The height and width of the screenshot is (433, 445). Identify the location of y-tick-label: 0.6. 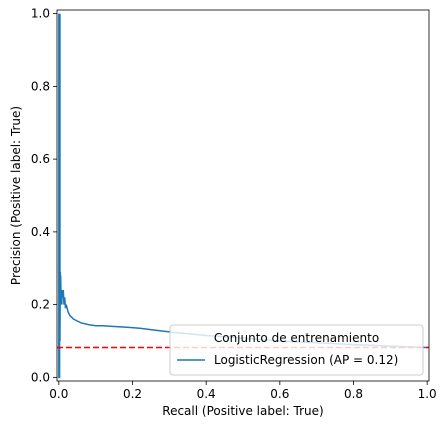
(40, 159).